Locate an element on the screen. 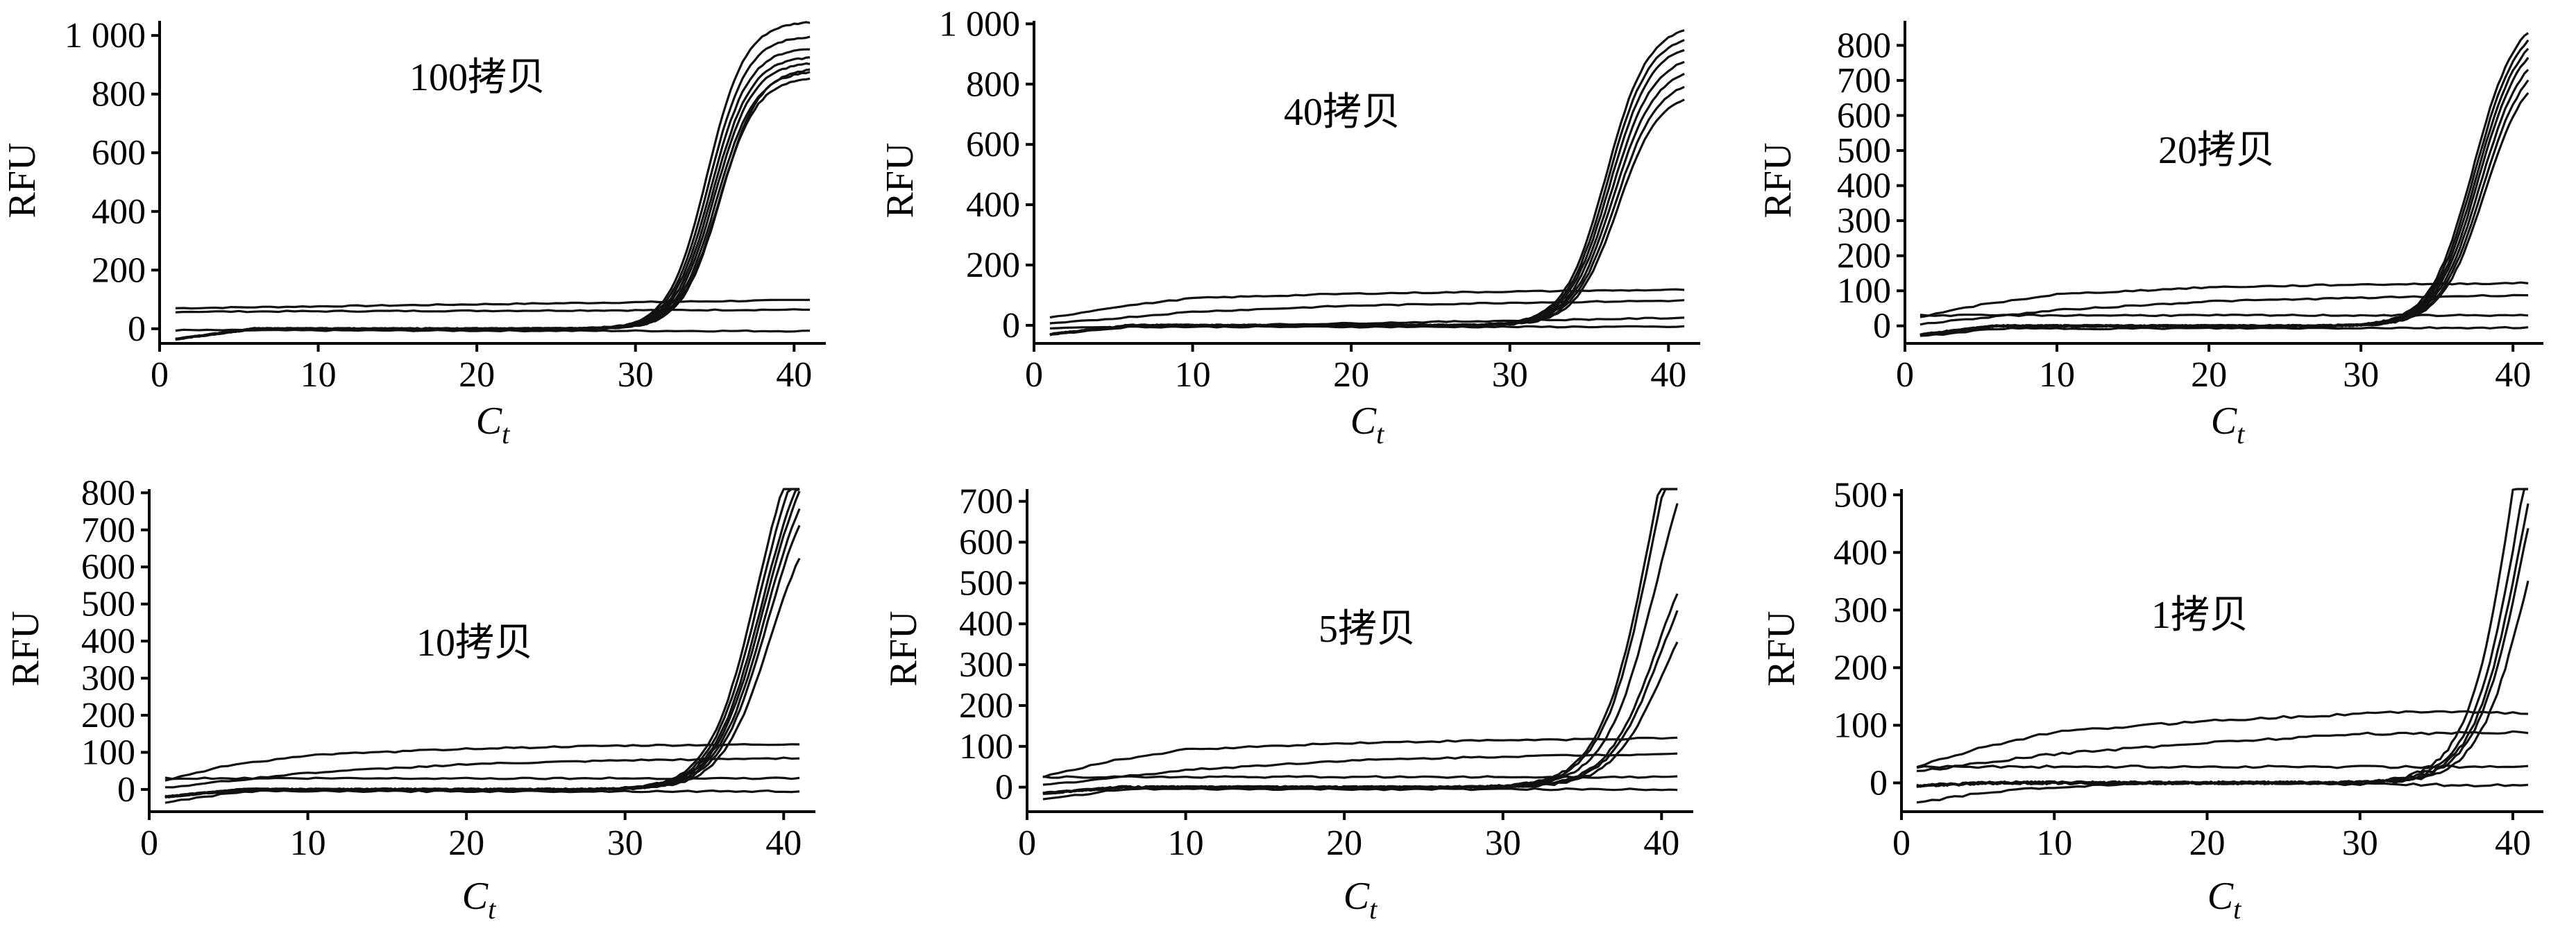 Image resolution: width=2576 pixels, height=931 pixels. copy-number-label: 20拷贝 is located at coordinates (2217, 150).